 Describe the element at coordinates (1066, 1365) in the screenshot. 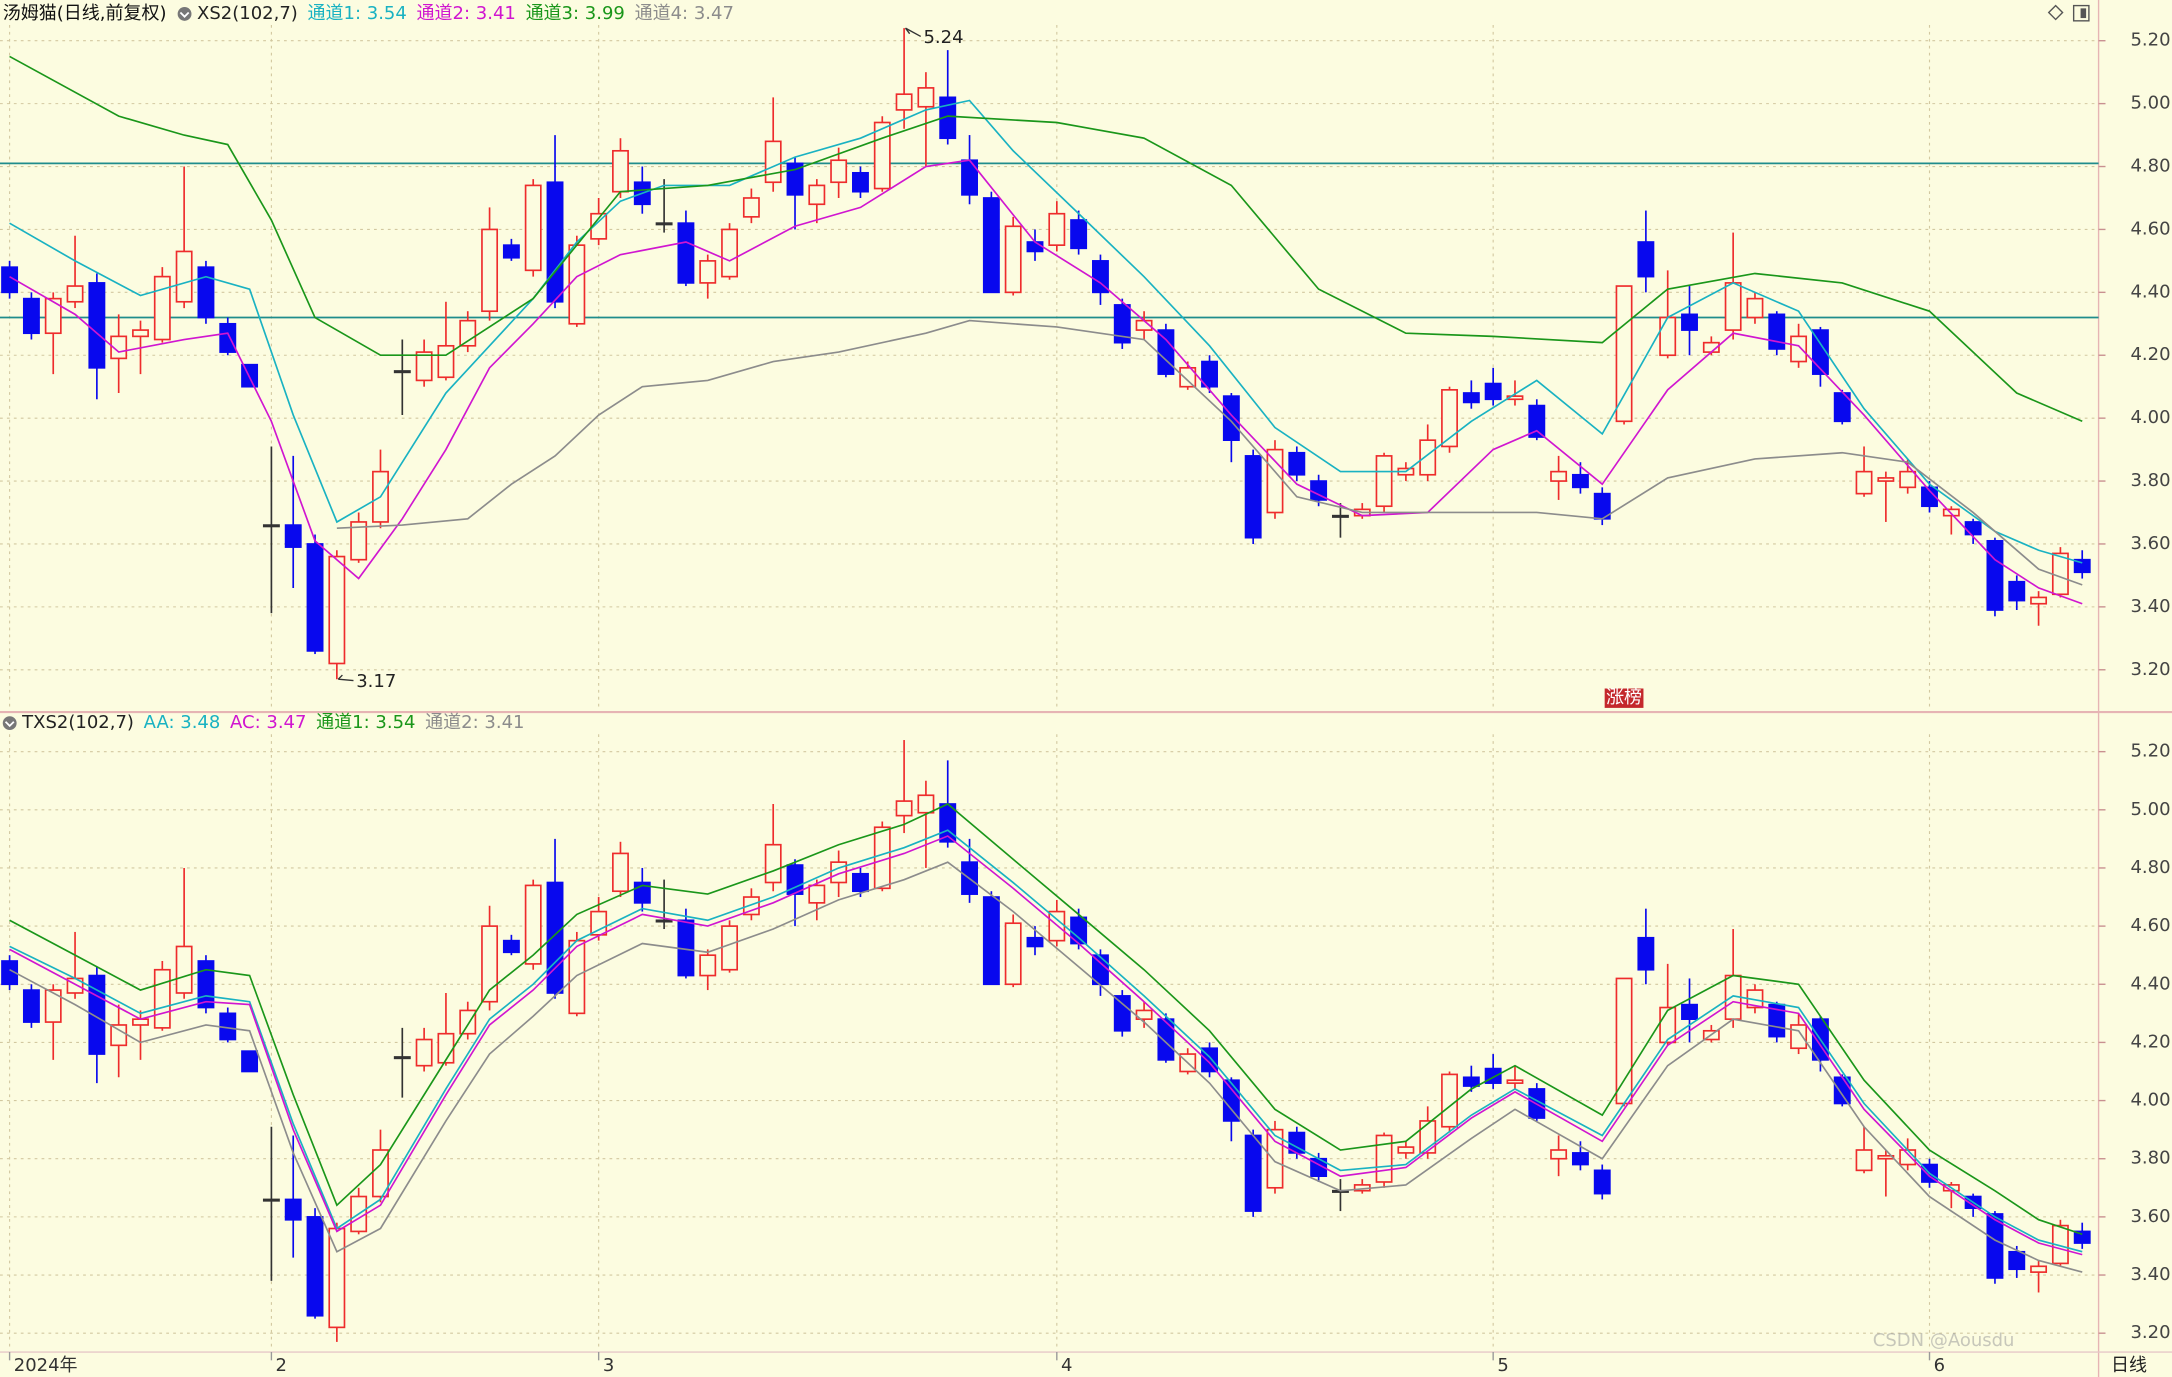

I see `x-tick-label: 4` at that location.